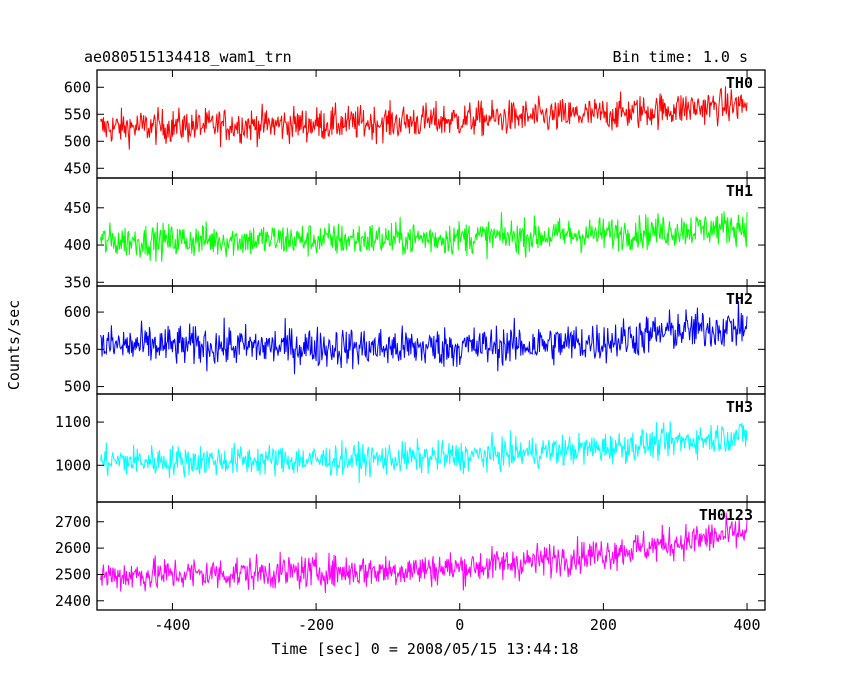 Image resolution: width=850 pixels, height=680 pixels. Describe the element at coordinates (603, 625) in the screenshot. I see `x-tick-label: 200` at that location.